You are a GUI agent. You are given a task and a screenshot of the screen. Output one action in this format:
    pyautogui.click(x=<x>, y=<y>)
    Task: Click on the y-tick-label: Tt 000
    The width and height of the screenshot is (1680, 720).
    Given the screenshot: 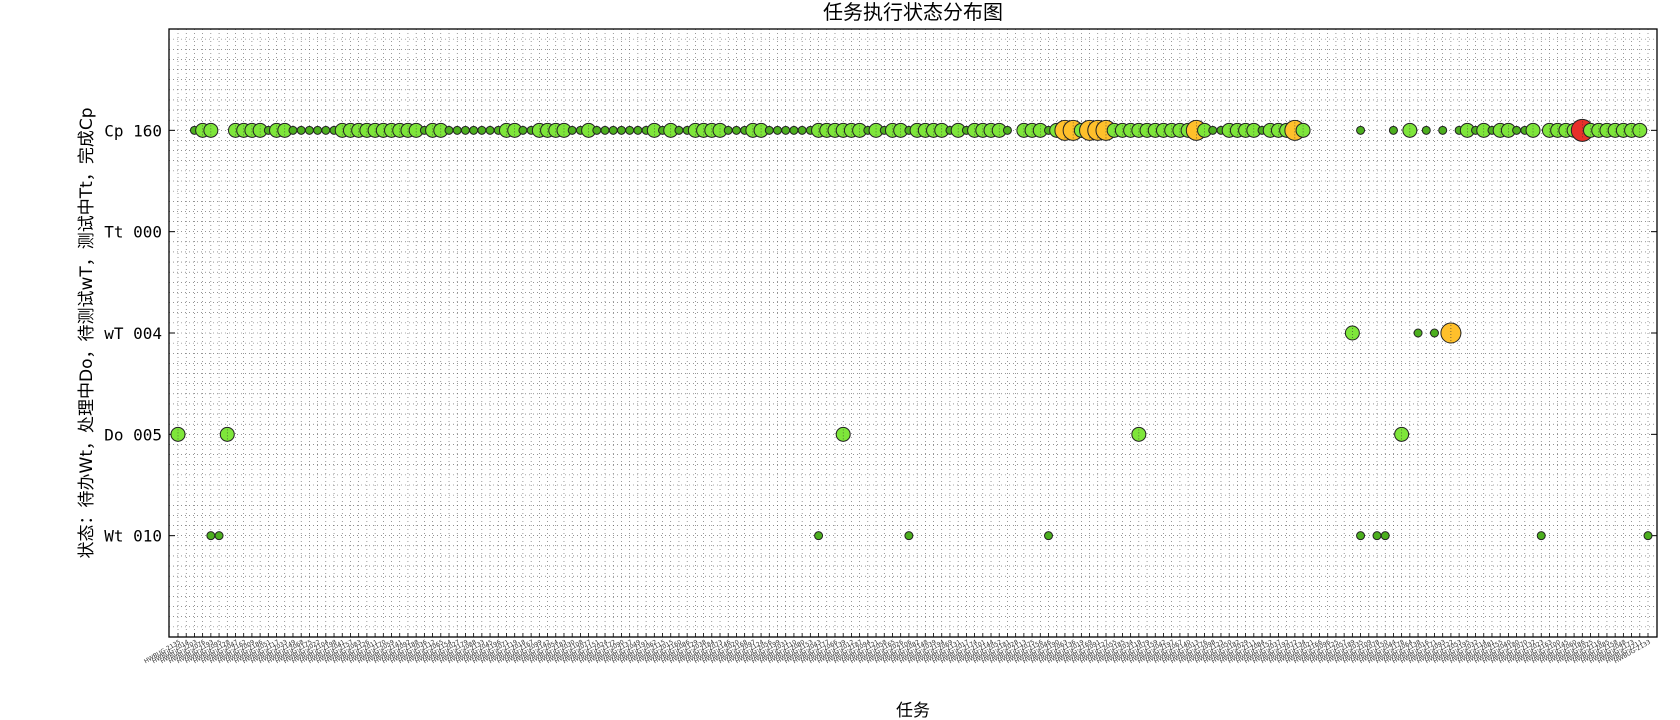 What is the action you would take?
    pyautogui.click(x=133, y=232)
    